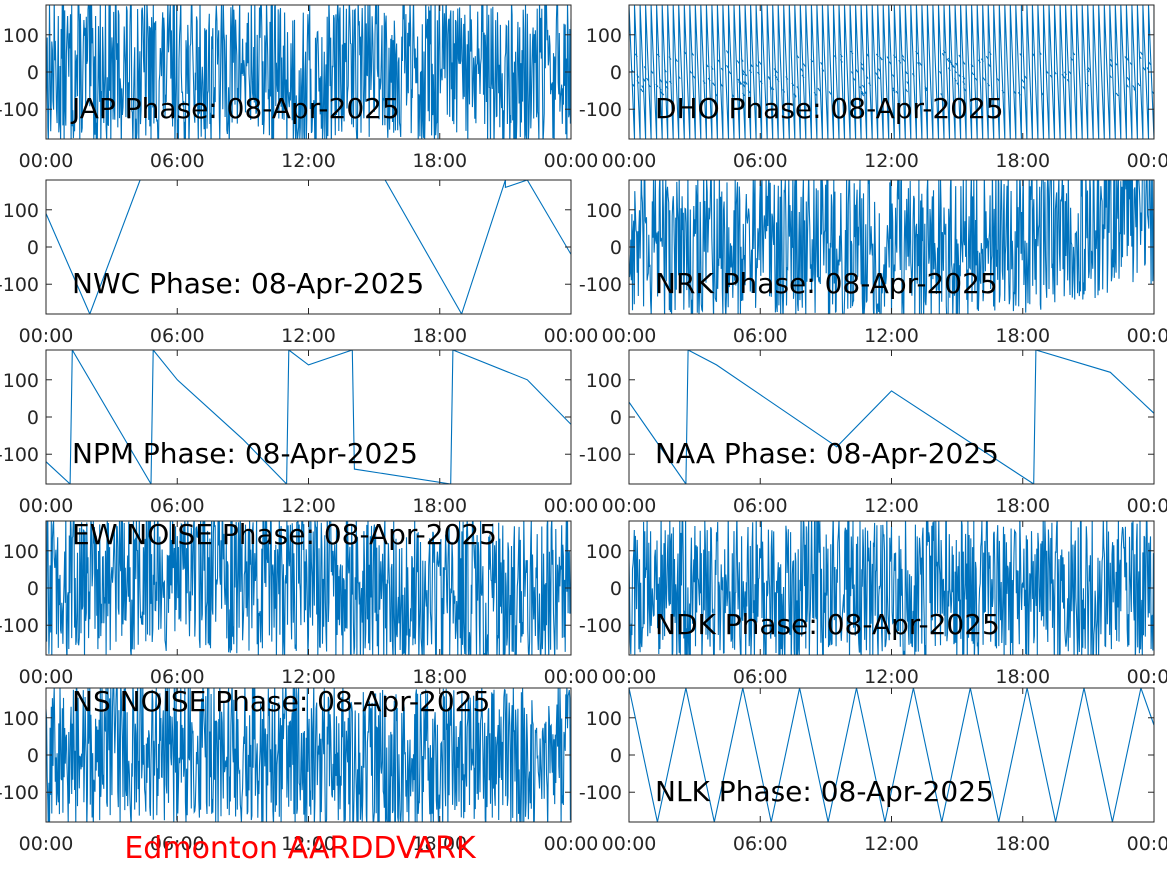 The width and height of the screenshot is (1167, 875). I want to click on panel-title: NDK Phase: 08-Apr-2025, so click(827, 624).